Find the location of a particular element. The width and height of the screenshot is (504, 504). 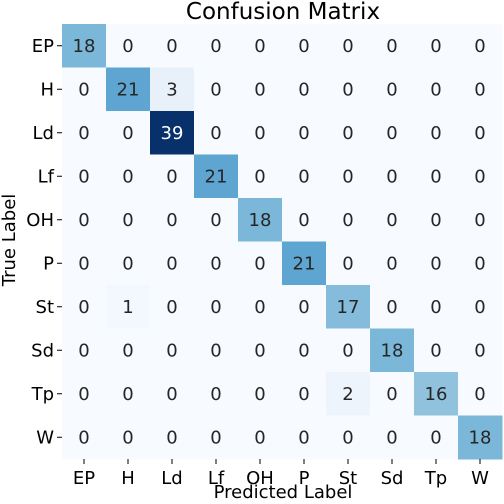

y-tick-label: EP is located at coordinates (43, 46).